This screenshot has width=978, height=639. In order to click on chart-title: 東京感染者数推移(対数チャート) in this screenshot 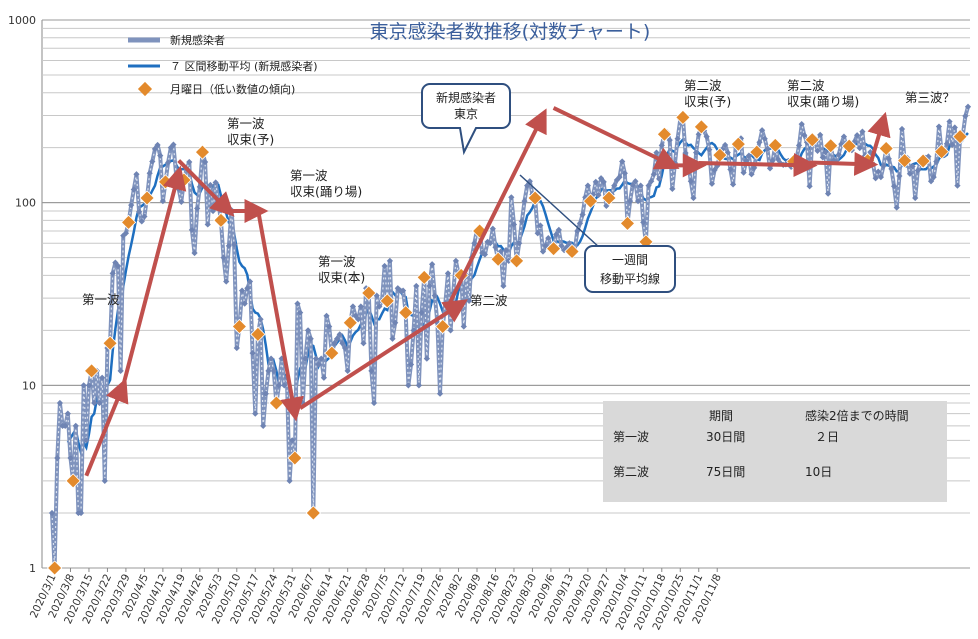, I will do `click(510, 32)`.